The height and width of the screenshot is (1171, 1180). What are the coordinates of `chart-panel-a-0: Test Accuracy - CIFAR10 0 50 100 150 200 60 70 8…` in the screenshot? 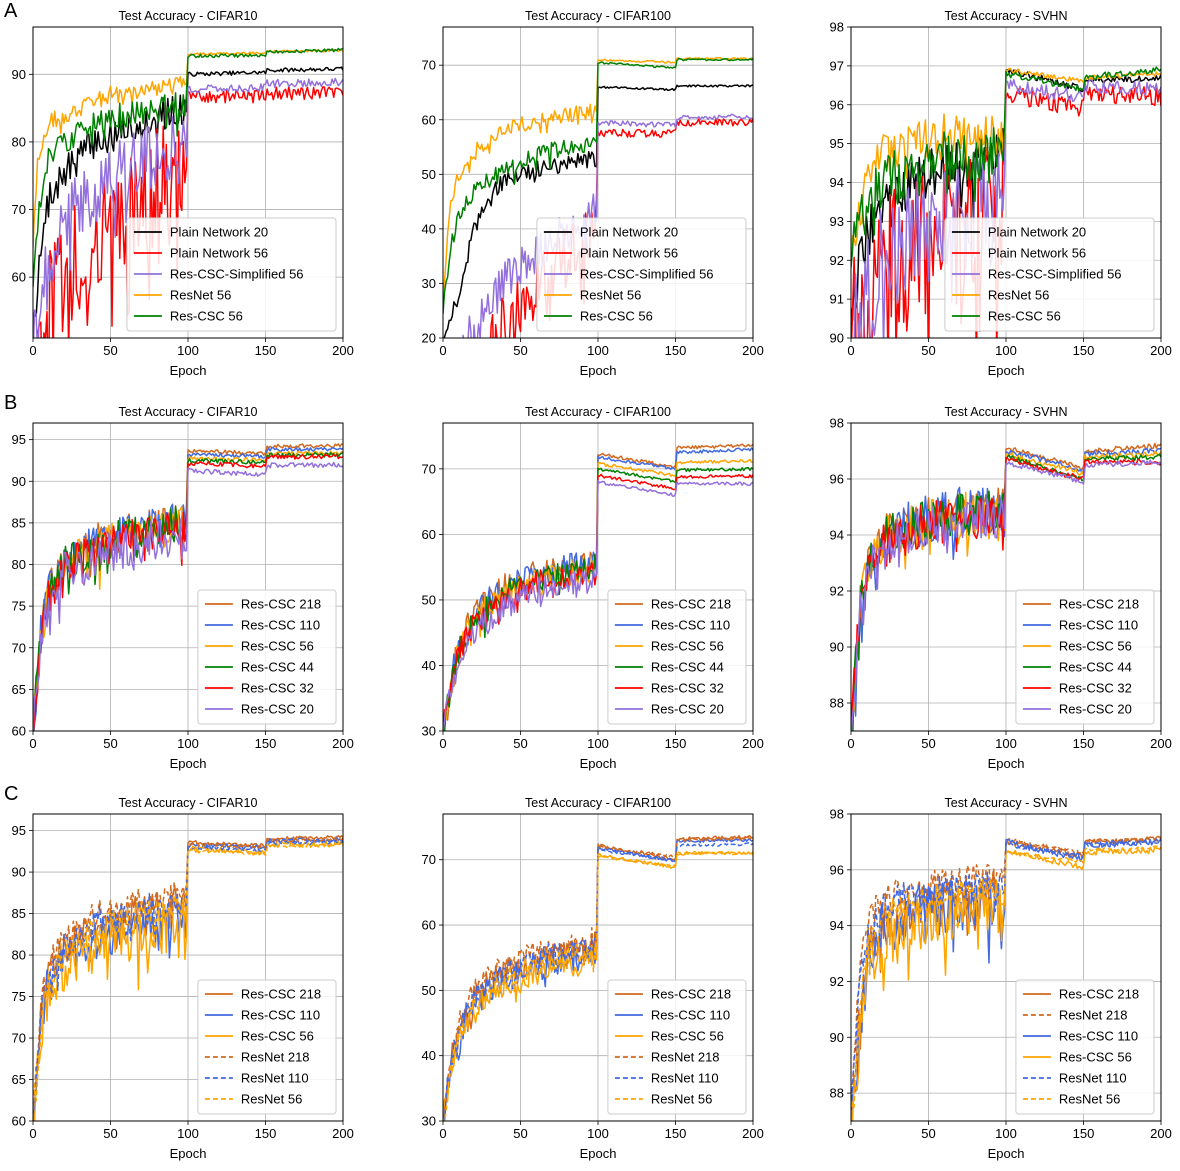 It's located at (183, 193).